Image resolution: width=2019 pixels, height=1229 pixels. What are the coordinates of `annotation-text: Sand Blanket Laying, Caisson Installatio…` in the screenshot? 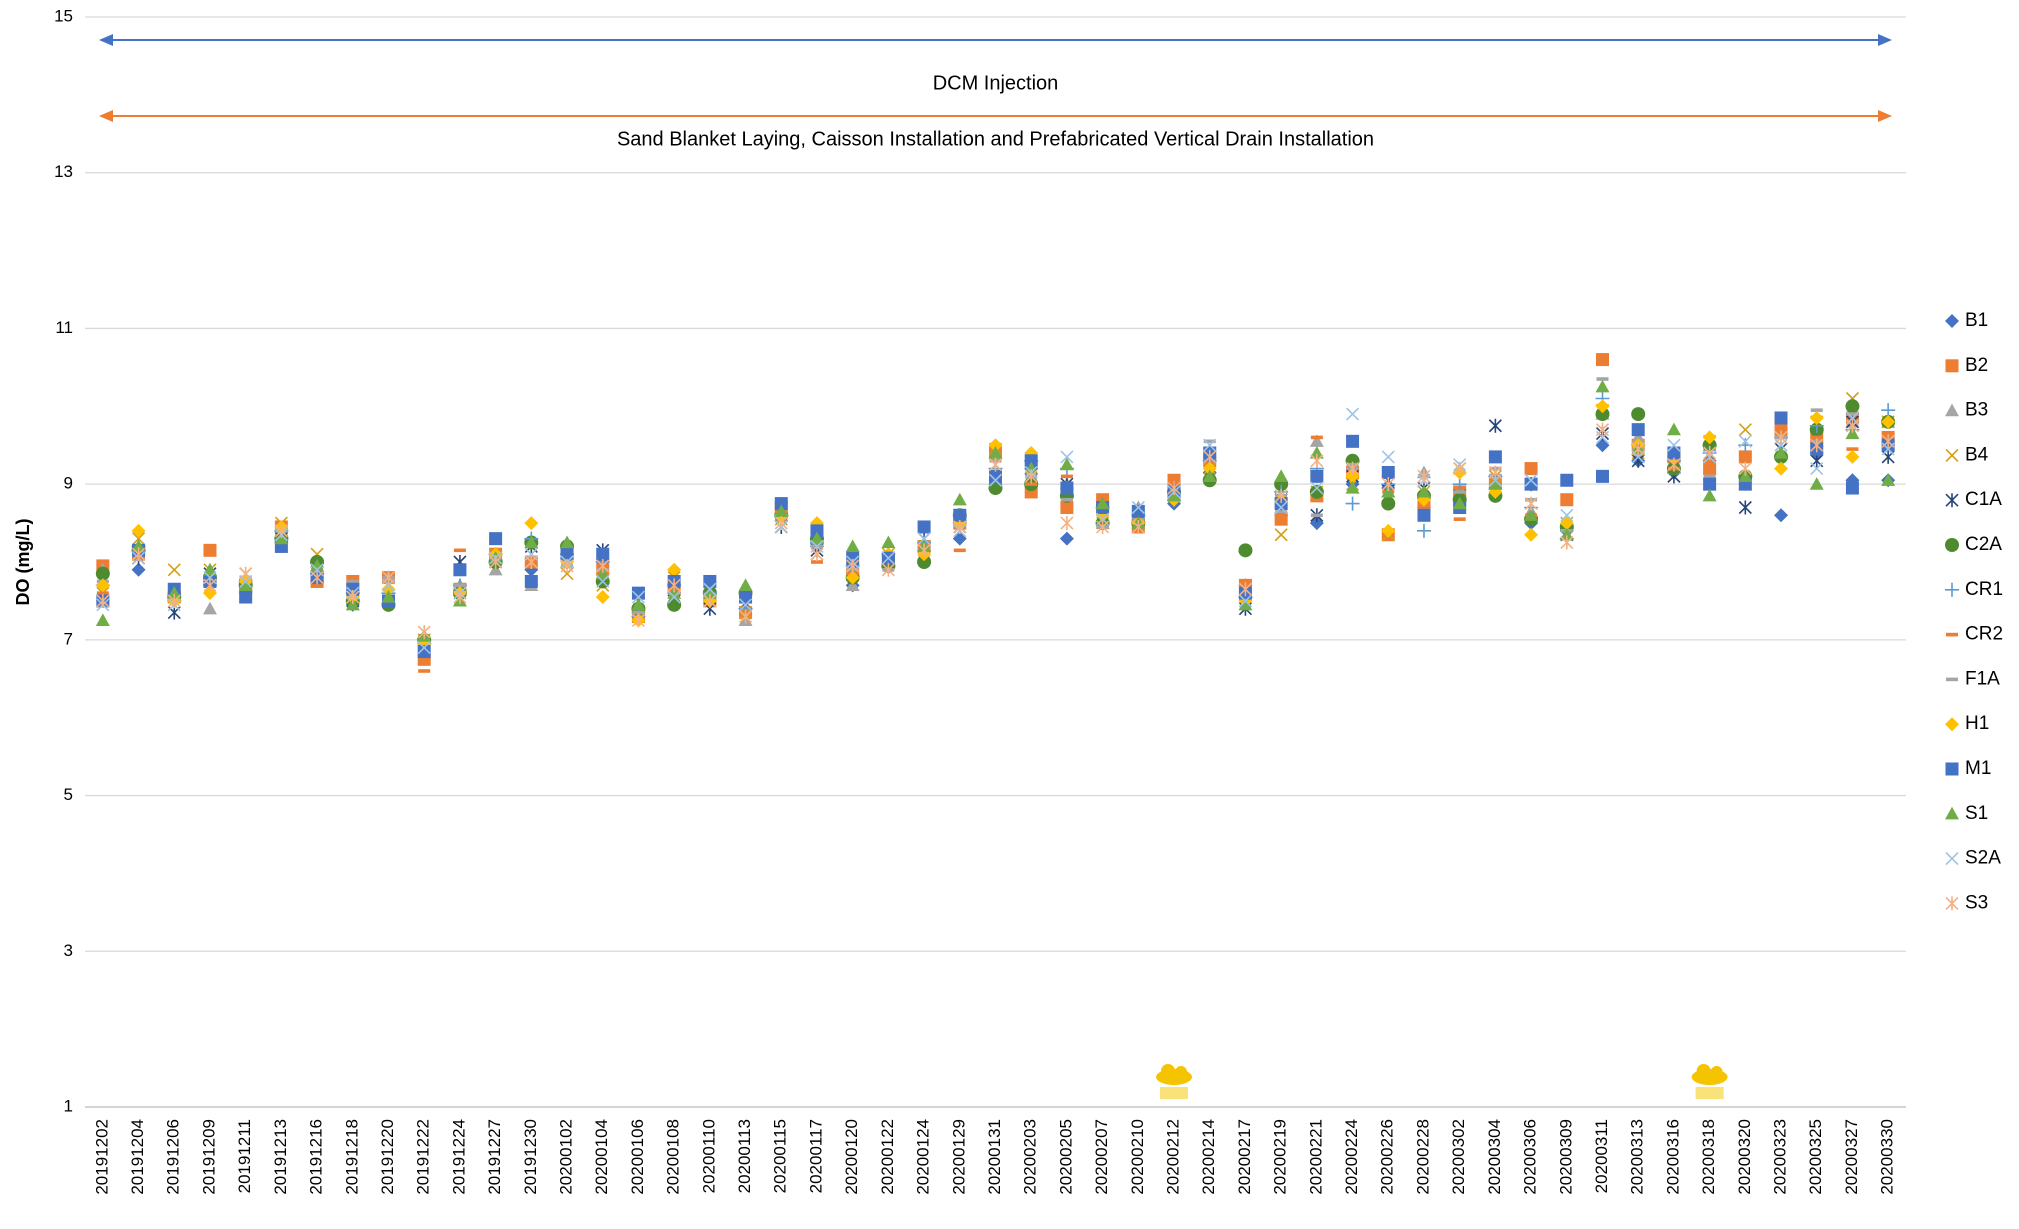 It's located at (995, 139).